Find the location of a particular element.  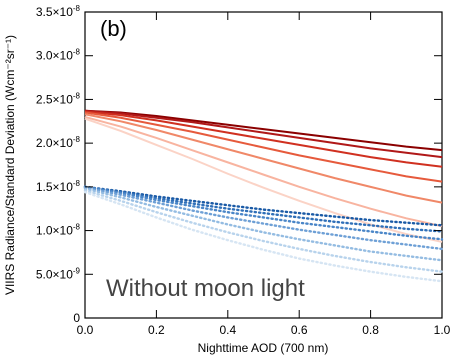

x-tick-label: 0.6 is located at coordinates (299, 330).